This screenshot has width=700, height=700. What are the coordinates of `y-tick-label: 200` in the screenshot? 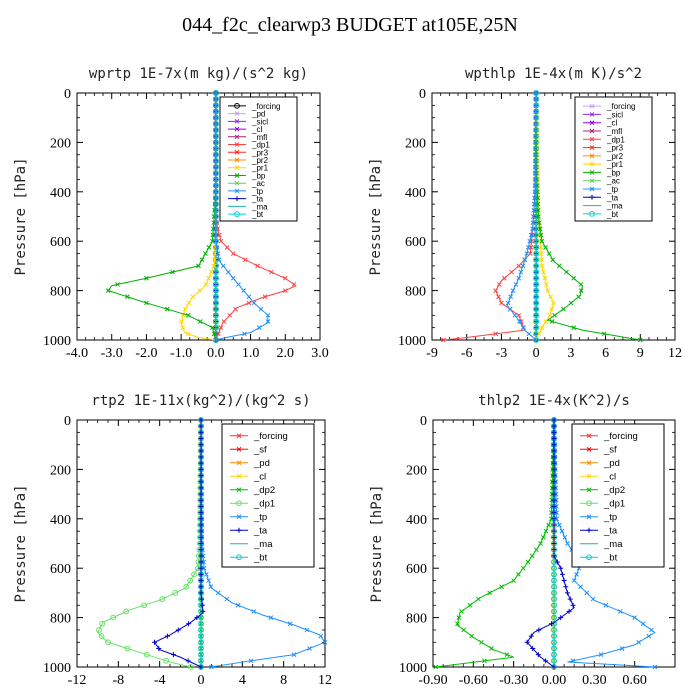 It's located at (60, 143).